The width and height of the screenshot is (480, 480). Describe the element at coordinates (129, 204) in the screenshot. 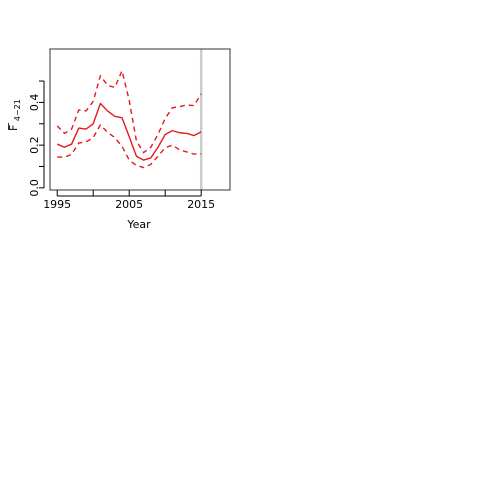

I see `x-tick-label: 2005` at that location.